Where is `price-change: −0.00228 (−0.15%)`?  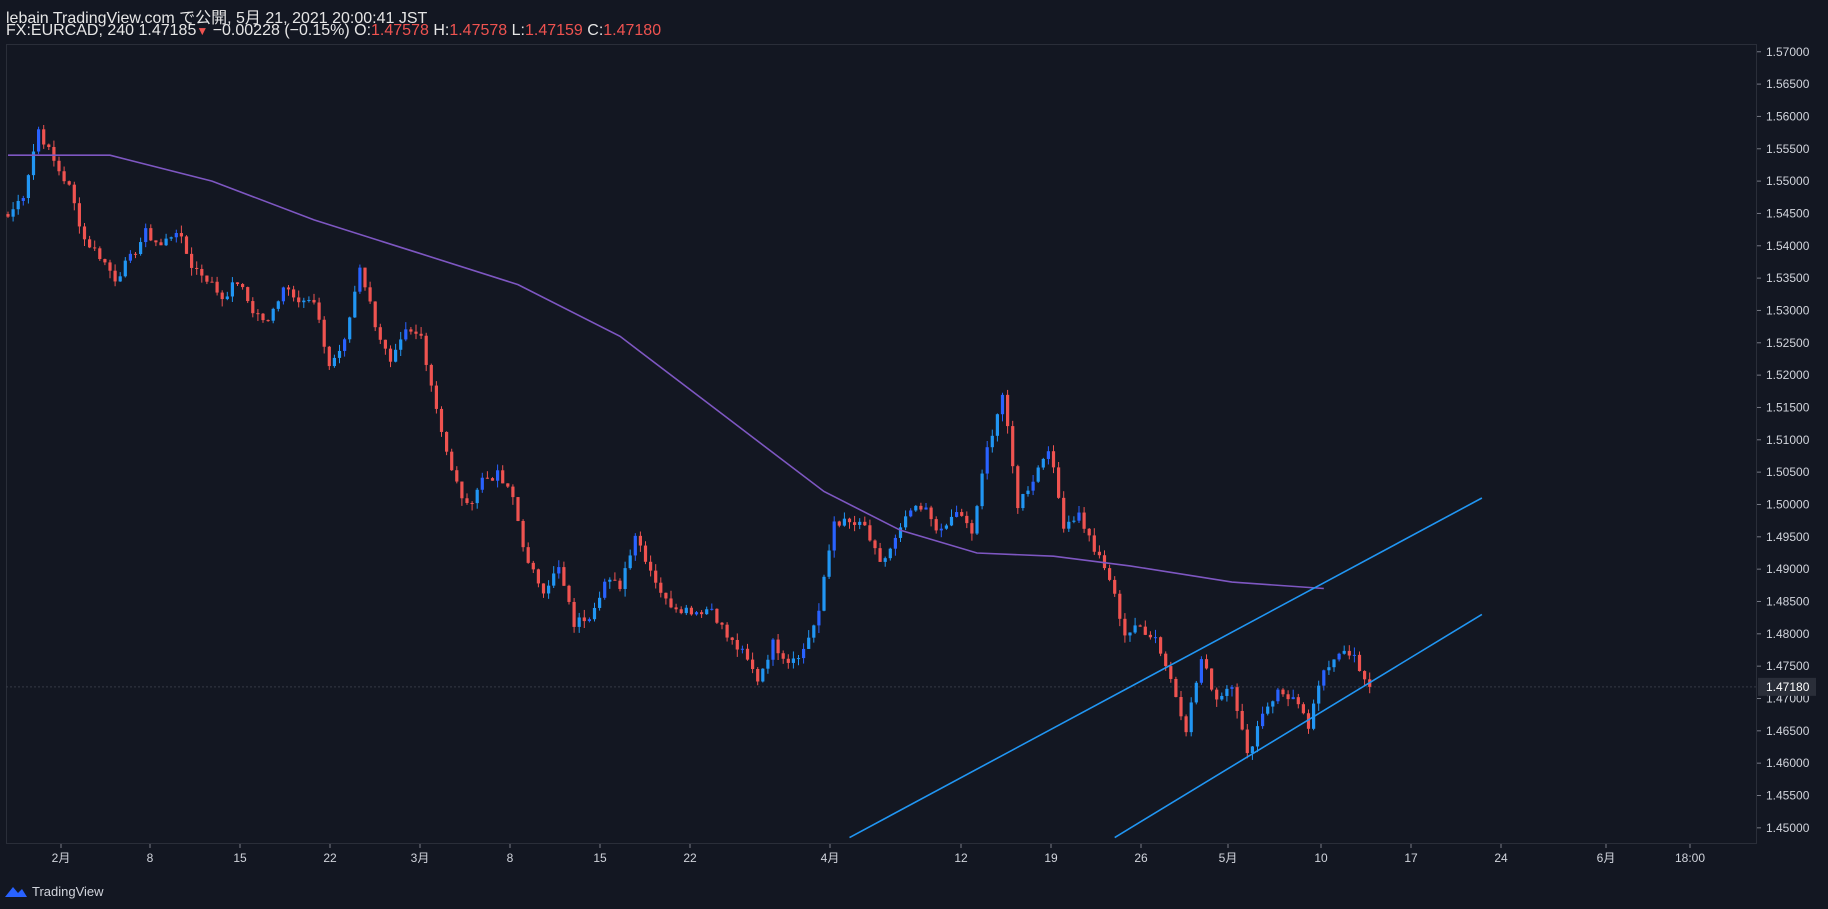 price-change: −0.00228 (−0.15%) is located at coordinates (281, 30).